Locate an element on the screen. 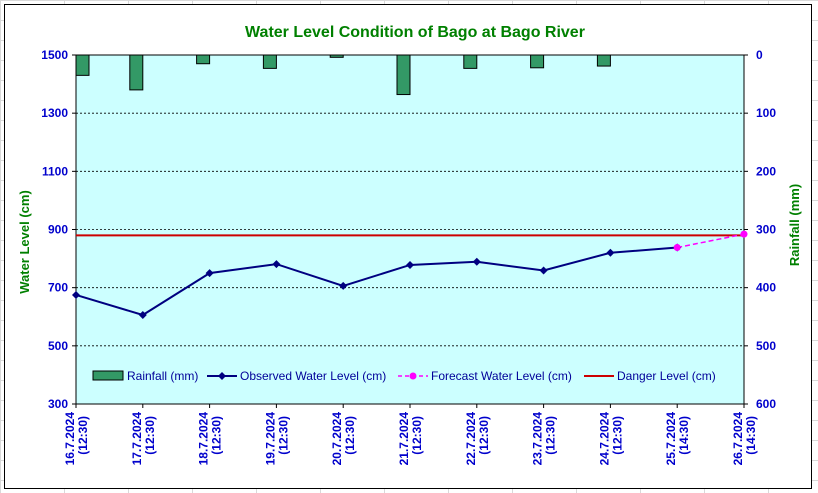  x-tick-label: 23.7.2024 (12:30) is located at coordinates (544, 439).